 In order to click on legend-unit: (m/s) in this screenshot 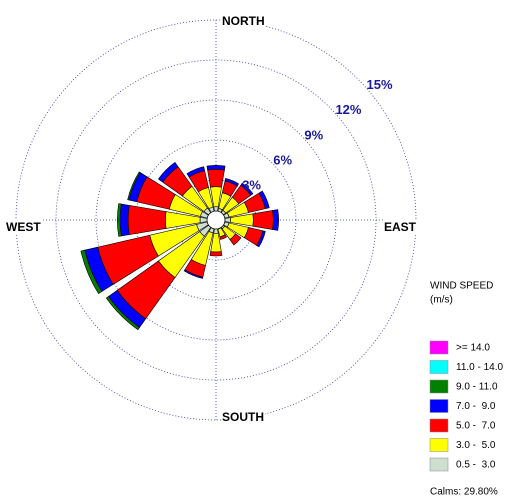, I will do `click(441, 300)`.